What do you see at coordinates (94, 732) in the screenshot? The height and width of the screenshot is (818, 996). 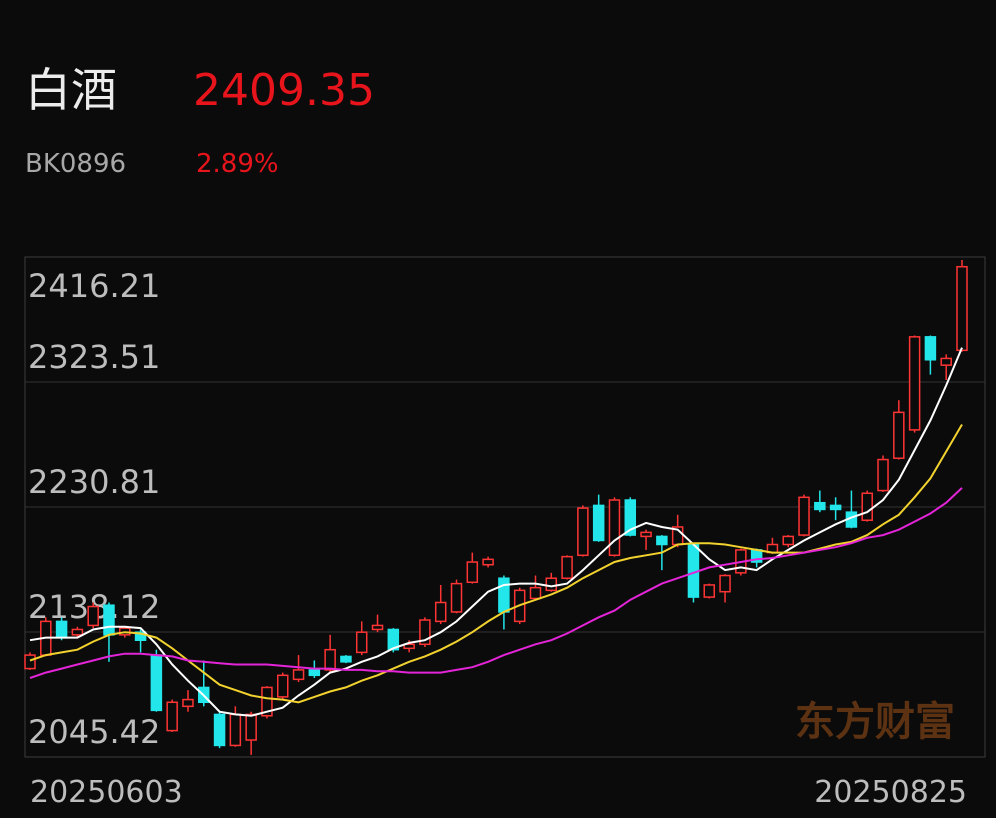 I see `y-tick-label: 2045.42` at bounding box center [94, 732].